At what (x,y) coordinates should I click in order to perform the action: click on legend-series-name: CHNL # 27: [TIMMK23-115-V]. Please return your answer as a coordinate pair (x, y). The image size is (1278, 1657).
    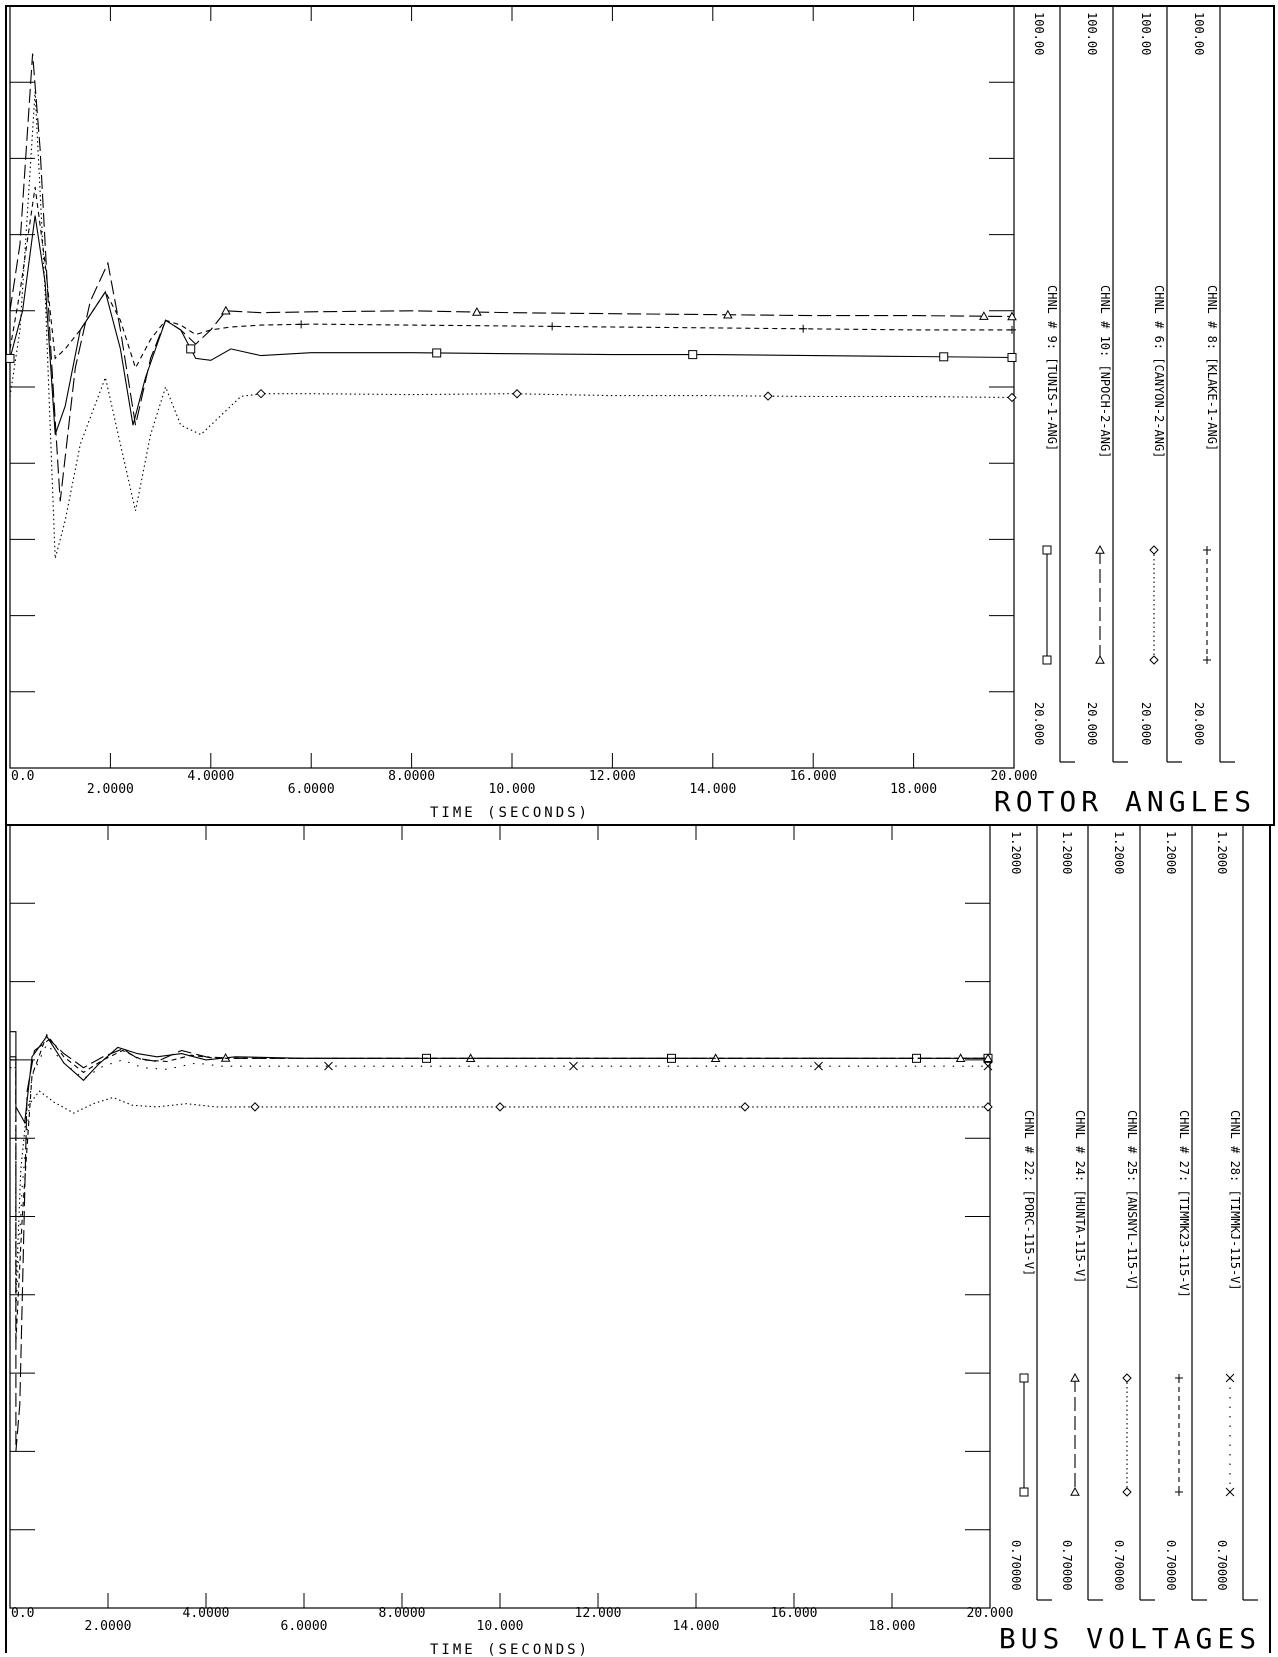
    Looking at the image, I should click on (1184, 1204).